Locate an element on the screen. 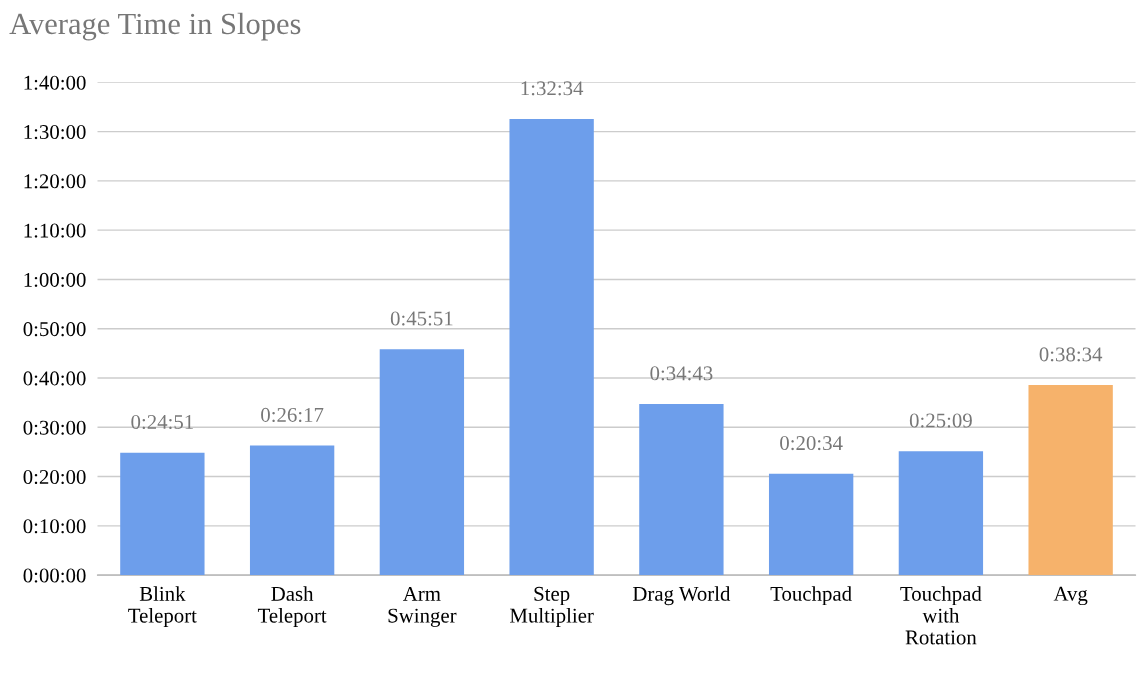 This screenshot has height=675, width=1147. x-tick-label: Avg is located at coordinates (1070, 596).